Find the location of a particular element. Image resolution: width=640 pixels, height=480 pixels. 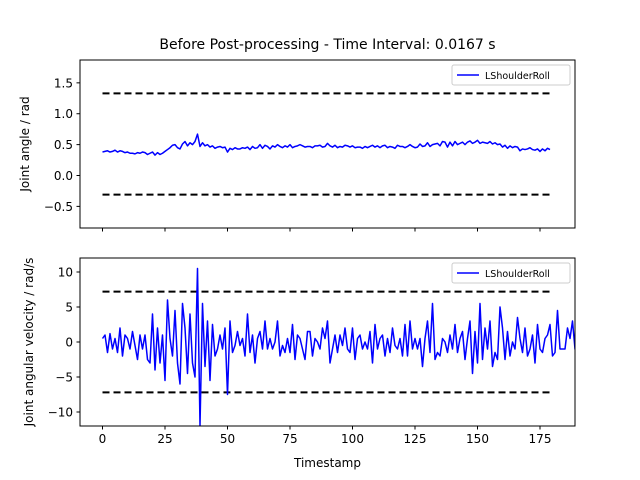

x-tick-label: 25 is located at coordinates (164, 439).